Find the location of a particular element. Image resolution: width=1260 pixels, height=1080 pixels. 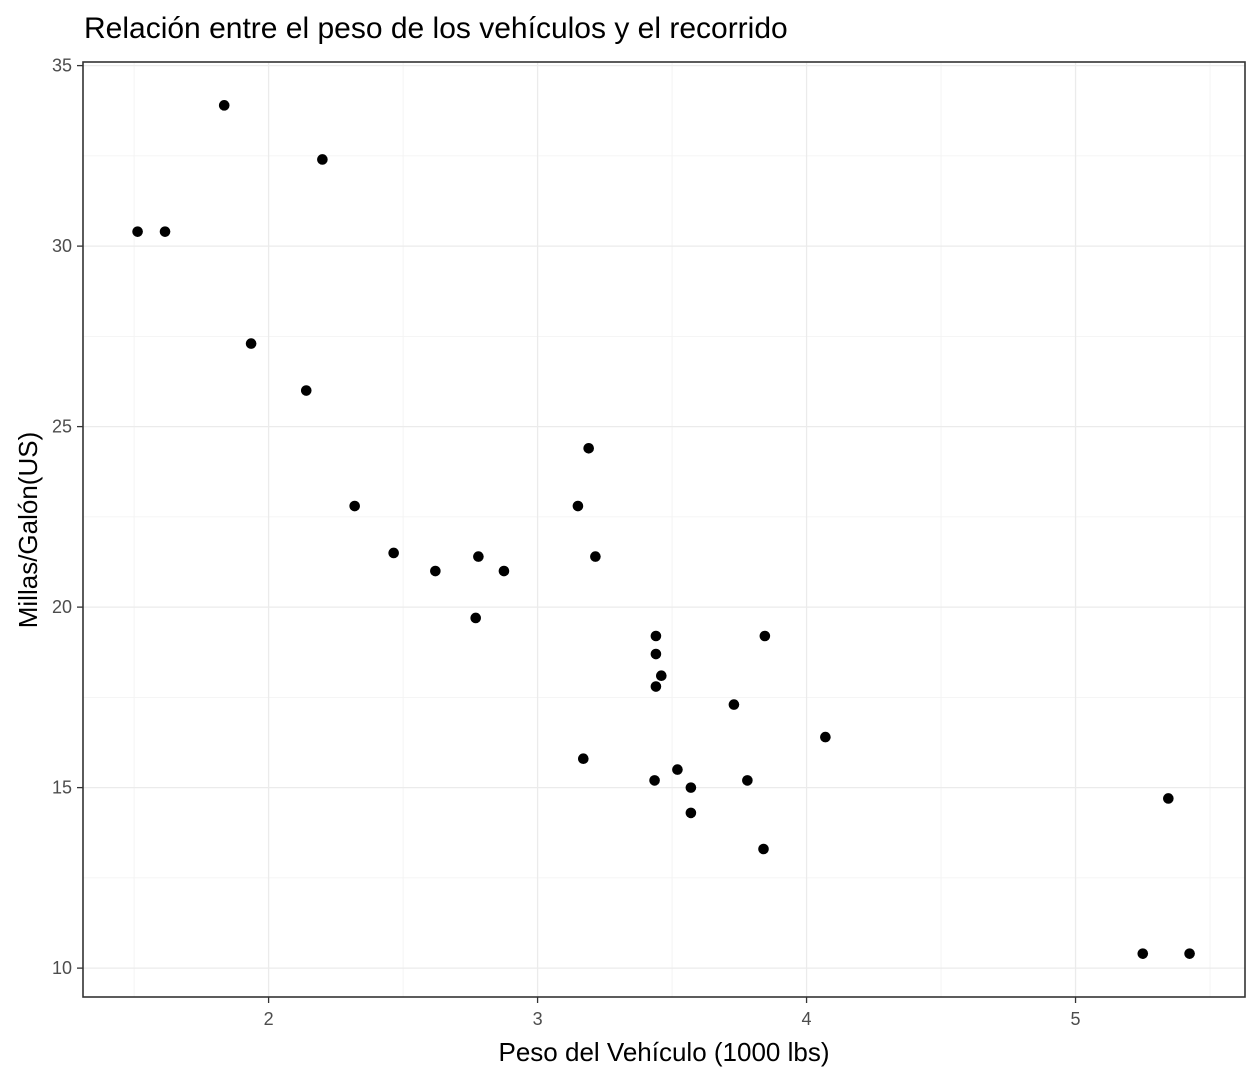

y-tick-label: 25 is located at coordinates (62, 427).